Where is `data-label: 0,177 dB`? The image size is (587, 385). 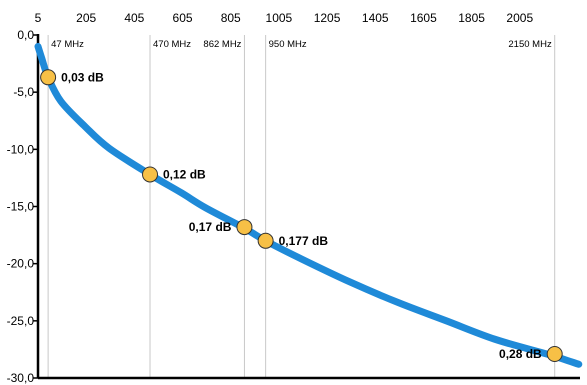 data-label: 0,177 dB is located at coordinates (304, 241).